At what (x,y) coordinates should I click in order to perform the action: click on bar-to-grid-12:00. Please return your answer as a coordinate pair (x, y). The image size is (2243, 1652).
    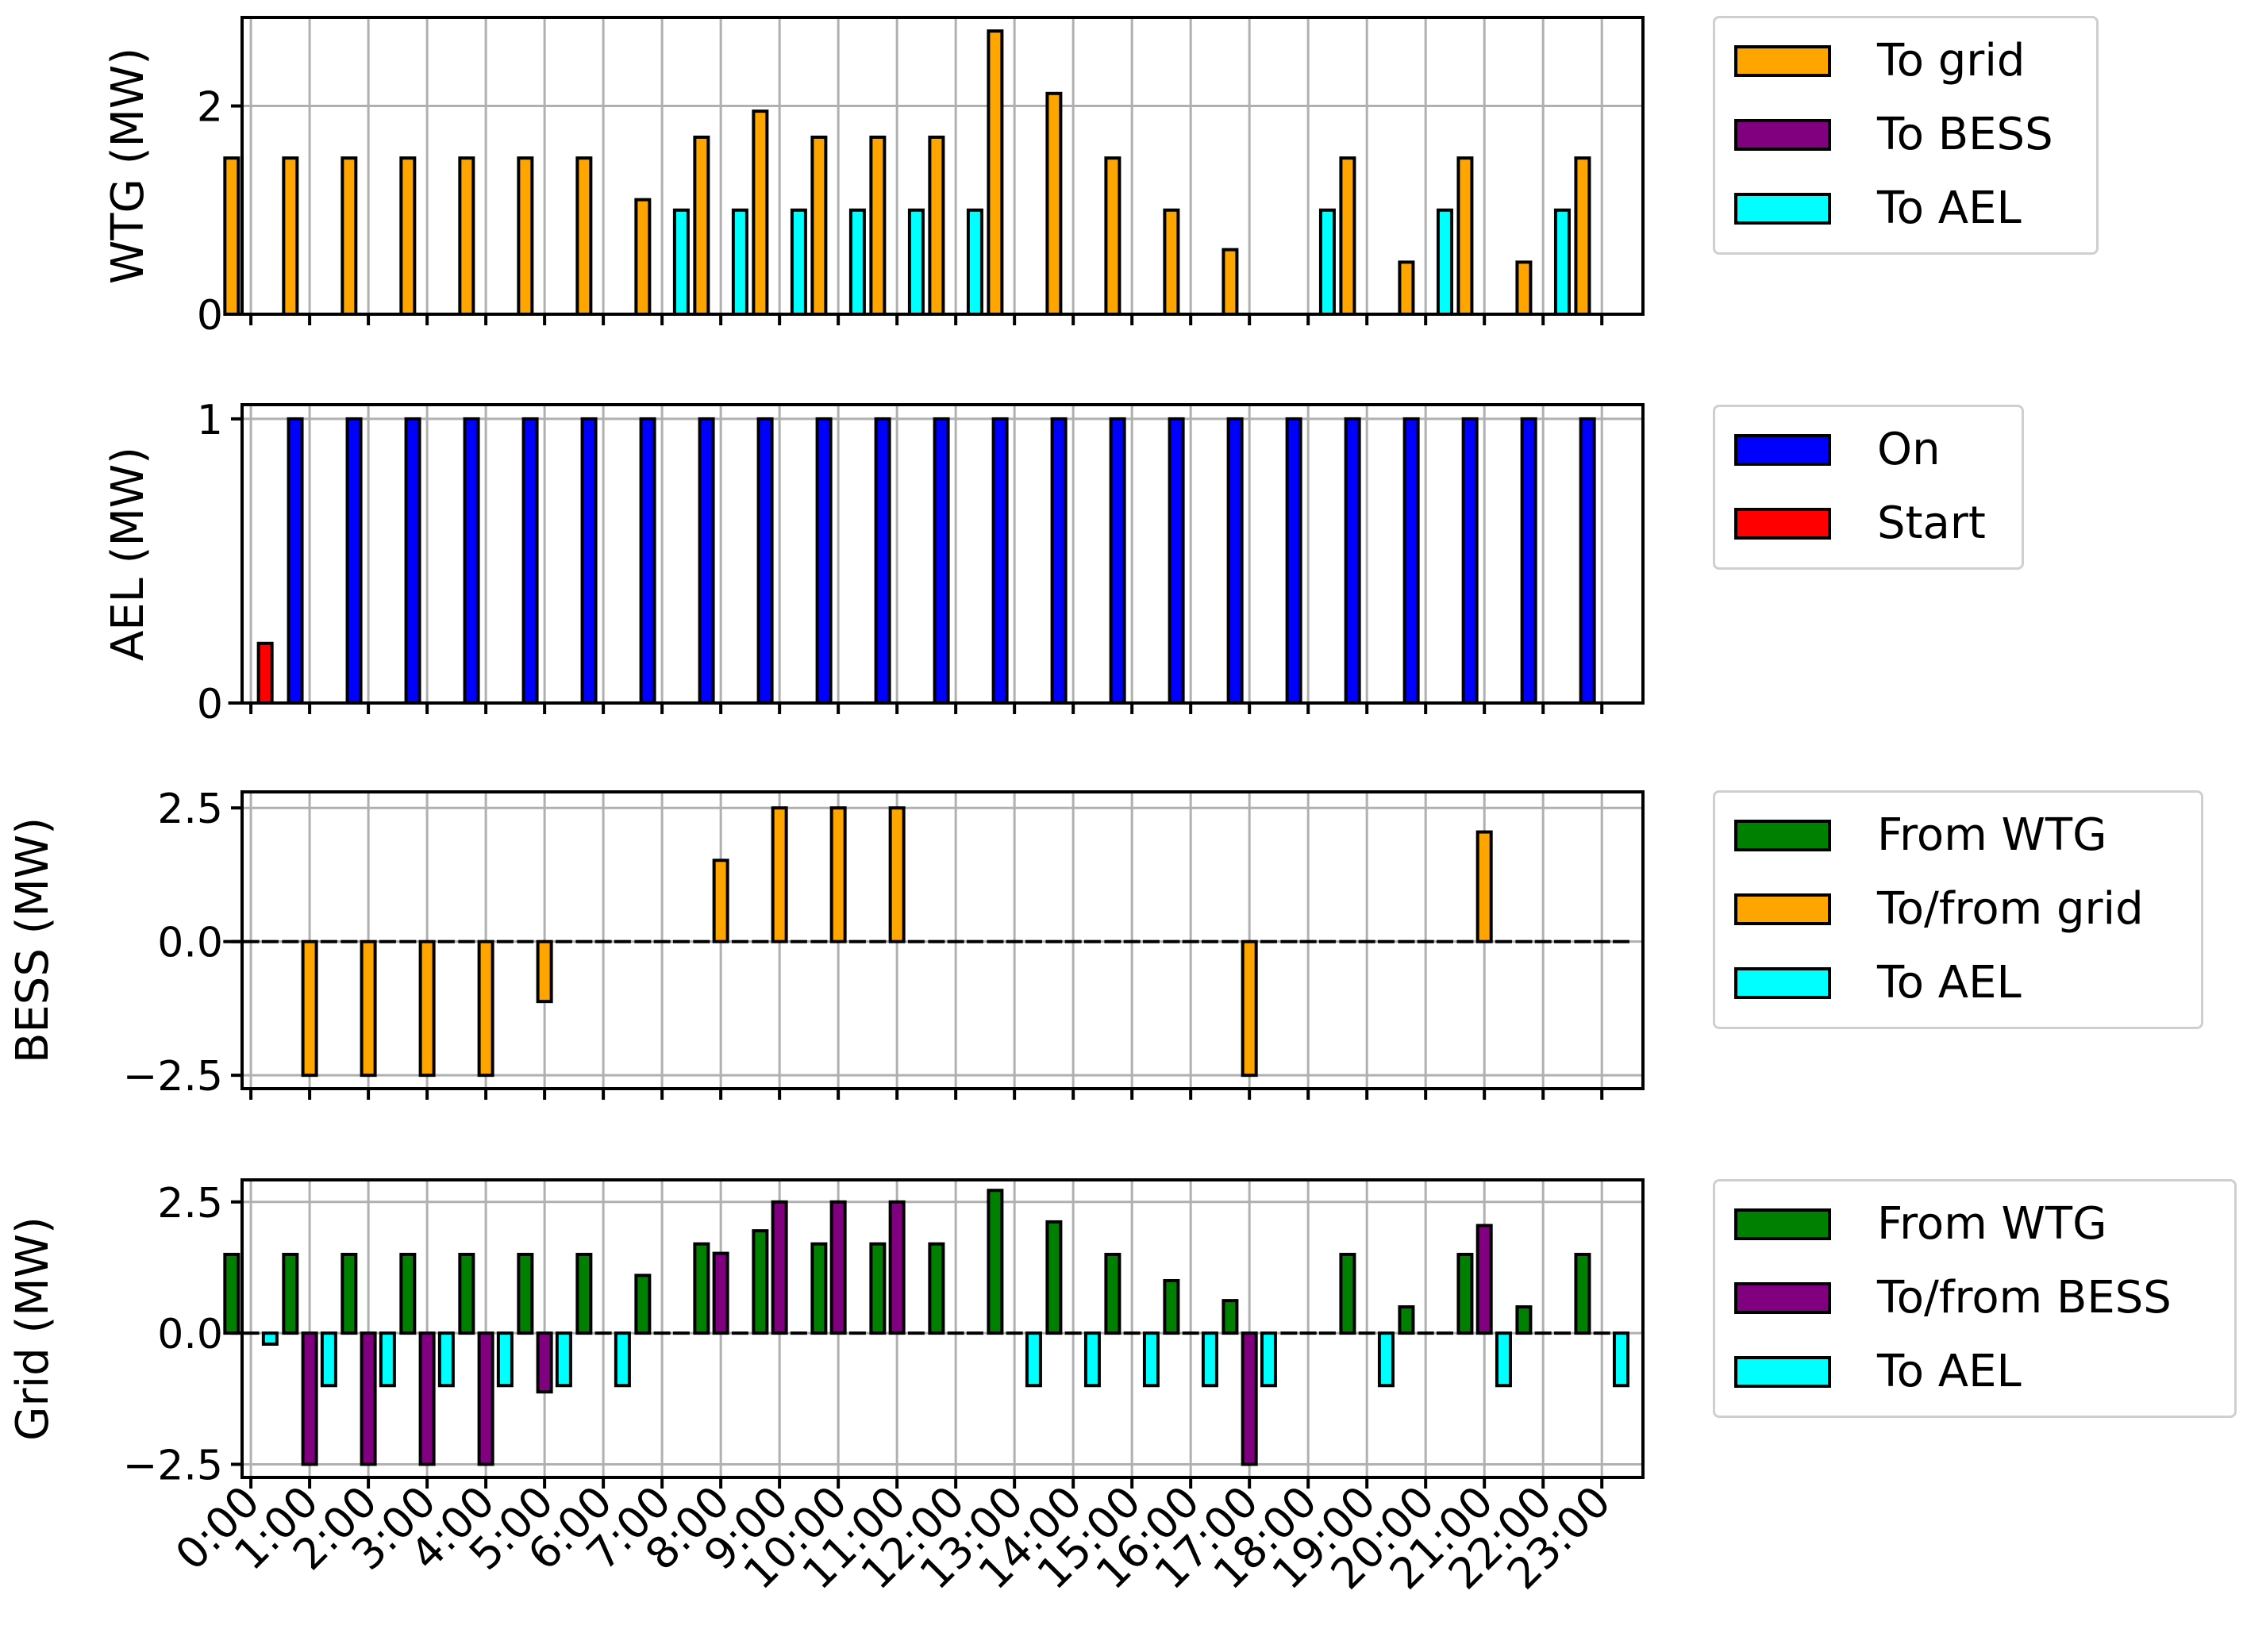
    Looking at the image, I should click on (936, 225).